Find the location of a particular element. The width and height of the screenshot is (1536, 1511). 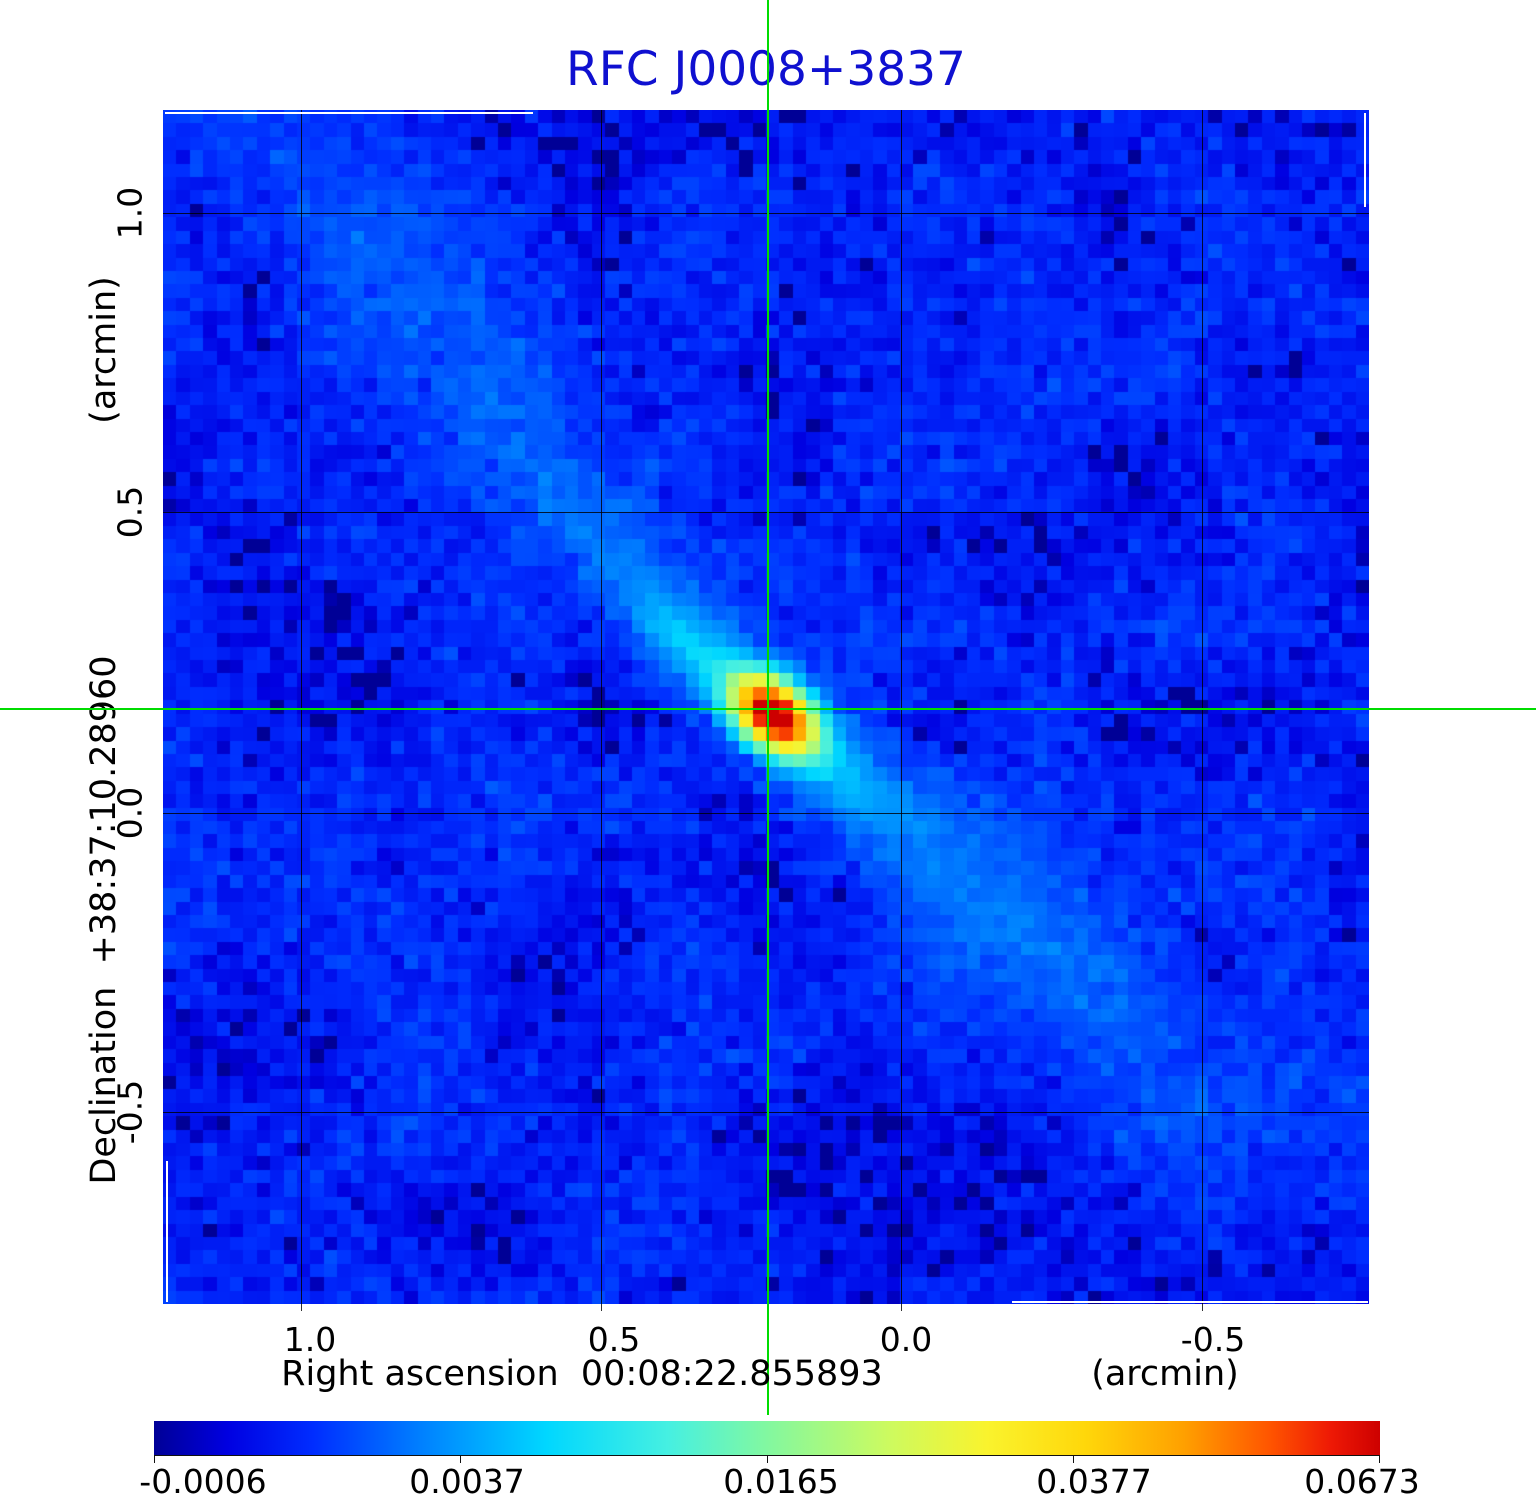

page-title: RFC J0008+3837 is located at coordinates (766, 69).